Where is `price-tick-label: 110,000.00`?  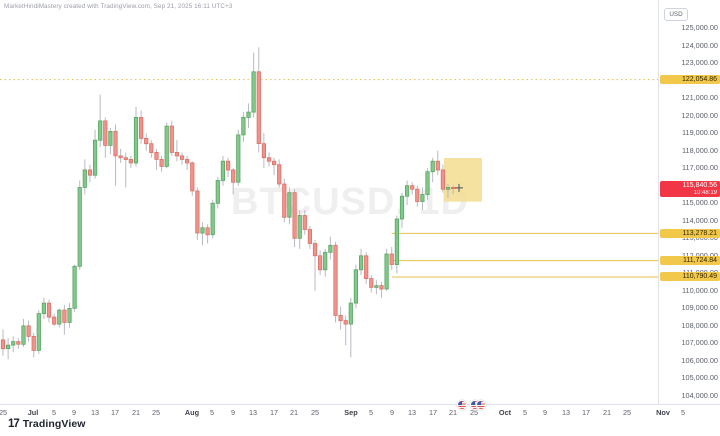
price-tick-label: 110,000.00 is located at coordinates (700, 290).